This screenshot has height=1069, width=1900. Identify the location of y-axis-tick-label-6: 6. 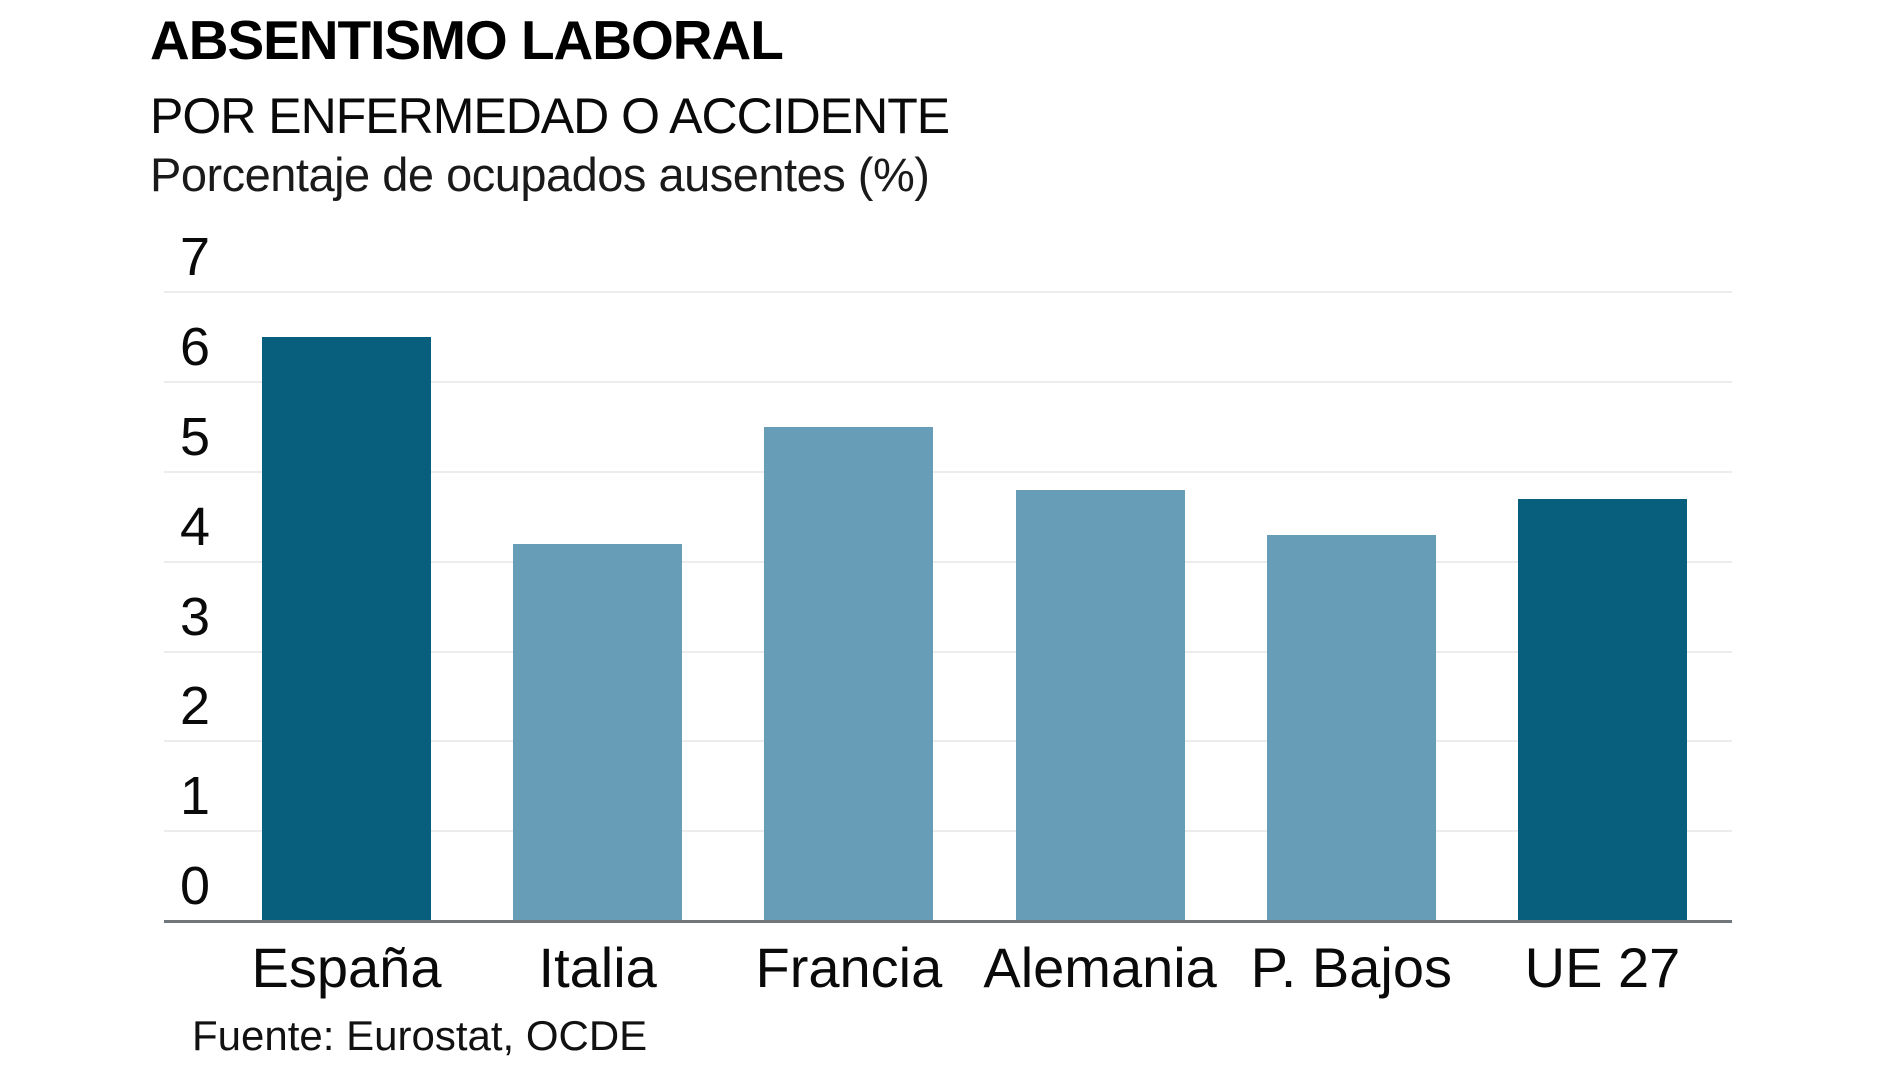
(195, 347).